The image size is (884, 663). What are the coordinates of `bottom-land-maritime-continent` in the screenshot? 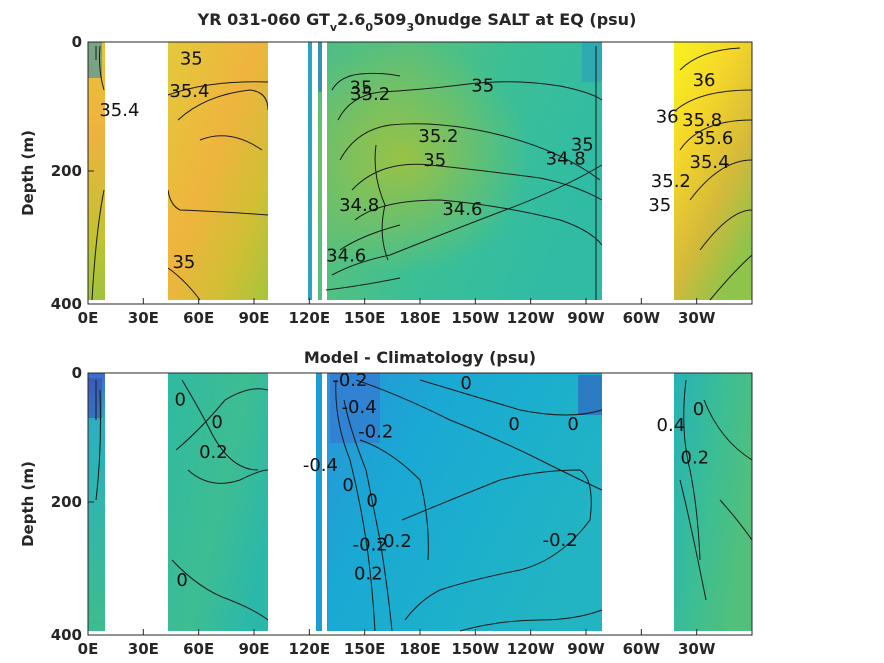 It's located at (290, 502).